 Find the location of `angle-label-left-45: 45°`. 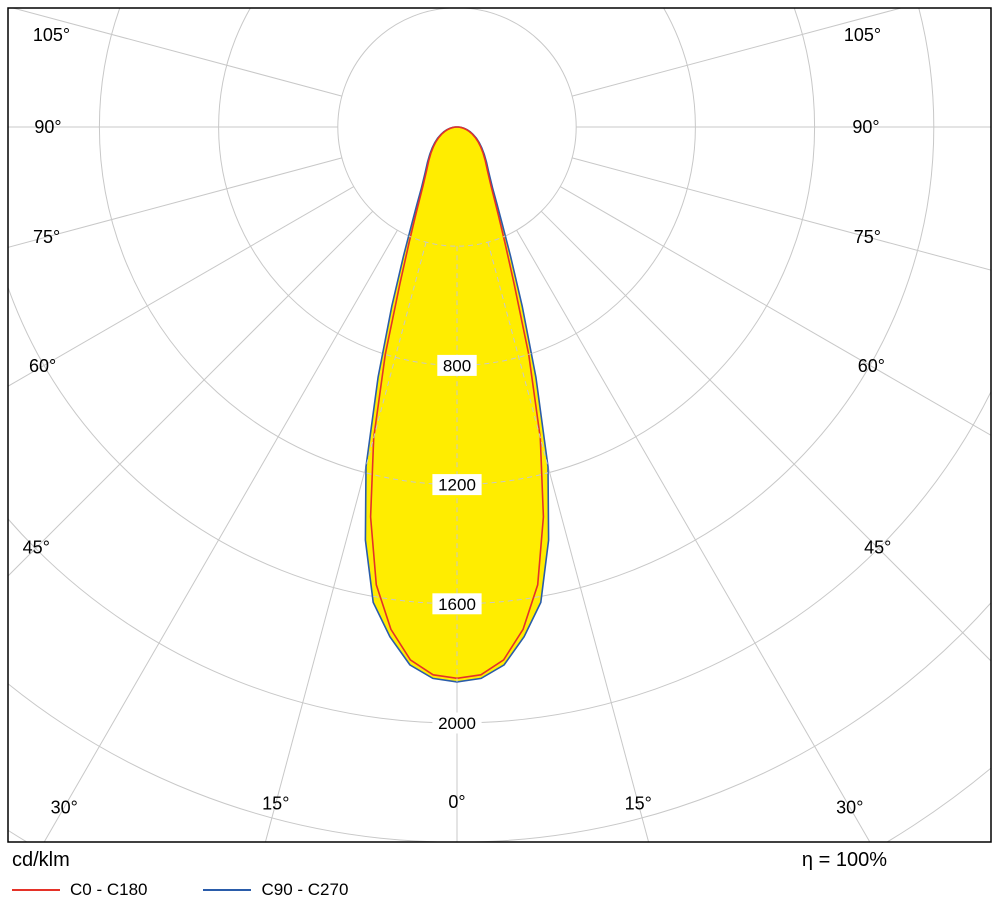

angle-label-left-45: 45° is located at coordinates (36, 548).